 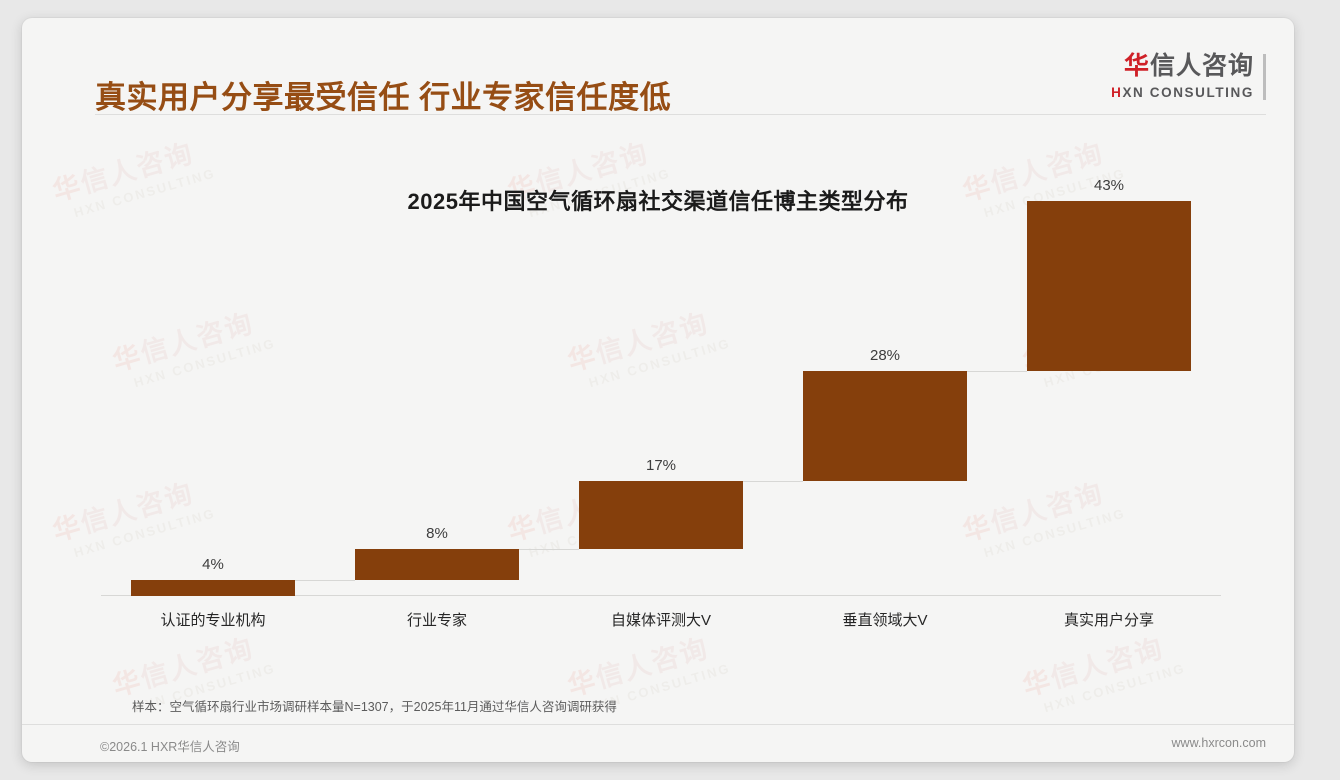 What do you see at coordinates (1201, 66) in the screenshot?
I see `logo-cn-rest: 信人咨询` at bounding box center [1201, 66].